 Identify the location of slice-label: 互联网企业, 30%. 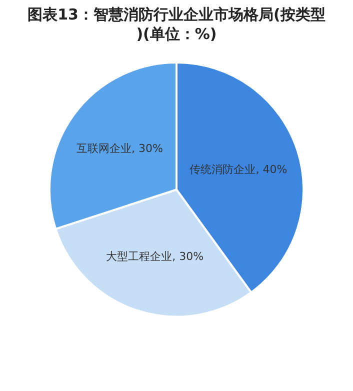
(119, 148).